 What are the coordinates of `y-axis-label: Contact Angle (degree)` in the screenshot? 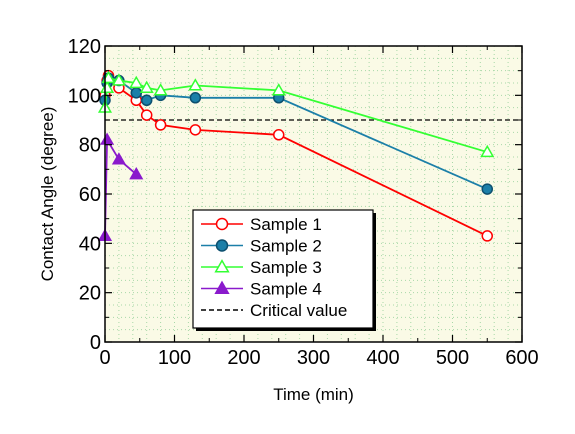 It's located at (47, 194).